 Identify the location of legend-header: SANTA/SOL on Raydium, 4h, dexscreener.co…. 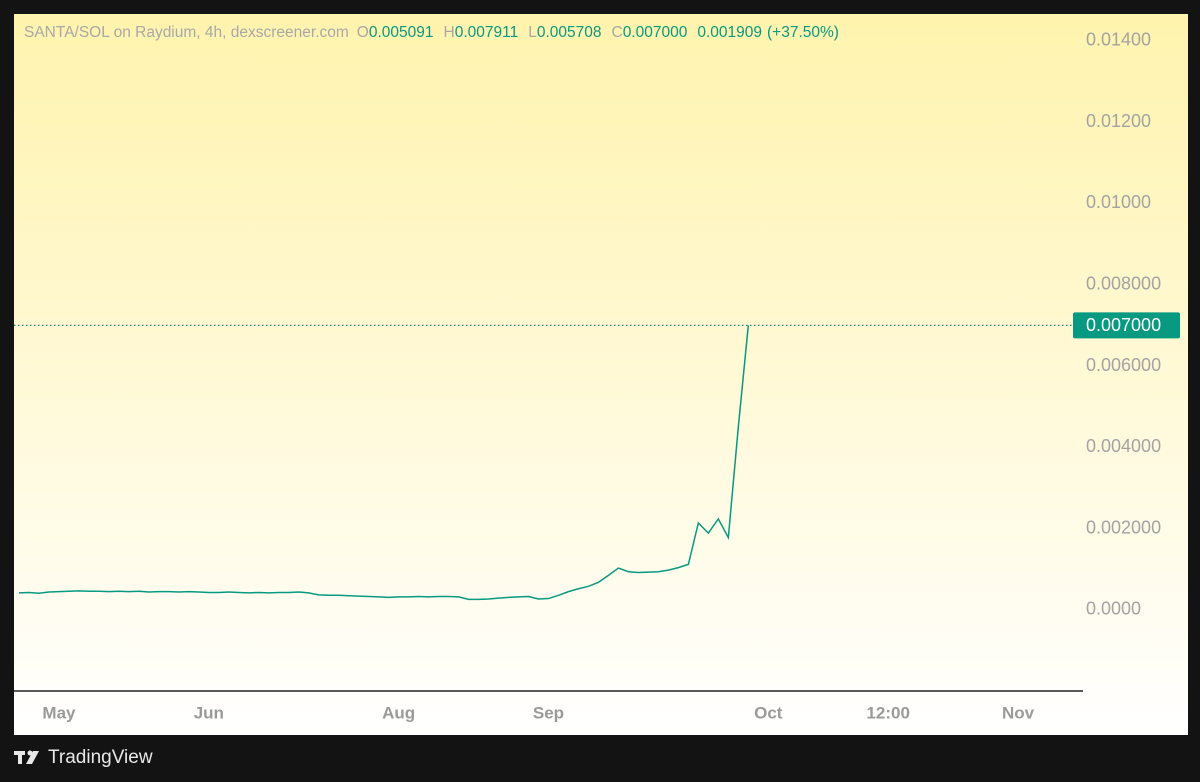
(436, 33).